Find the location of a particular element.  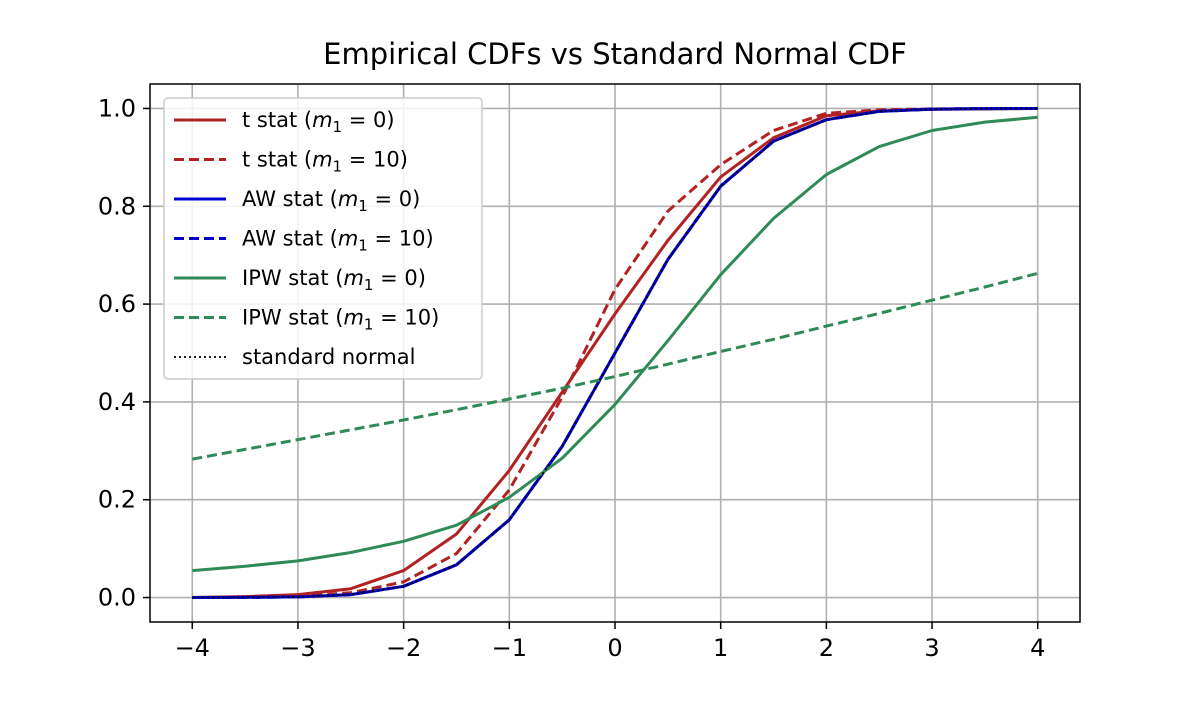

legend-label-1: t stat (m1 = 10) is located at coordinates (325, 162).